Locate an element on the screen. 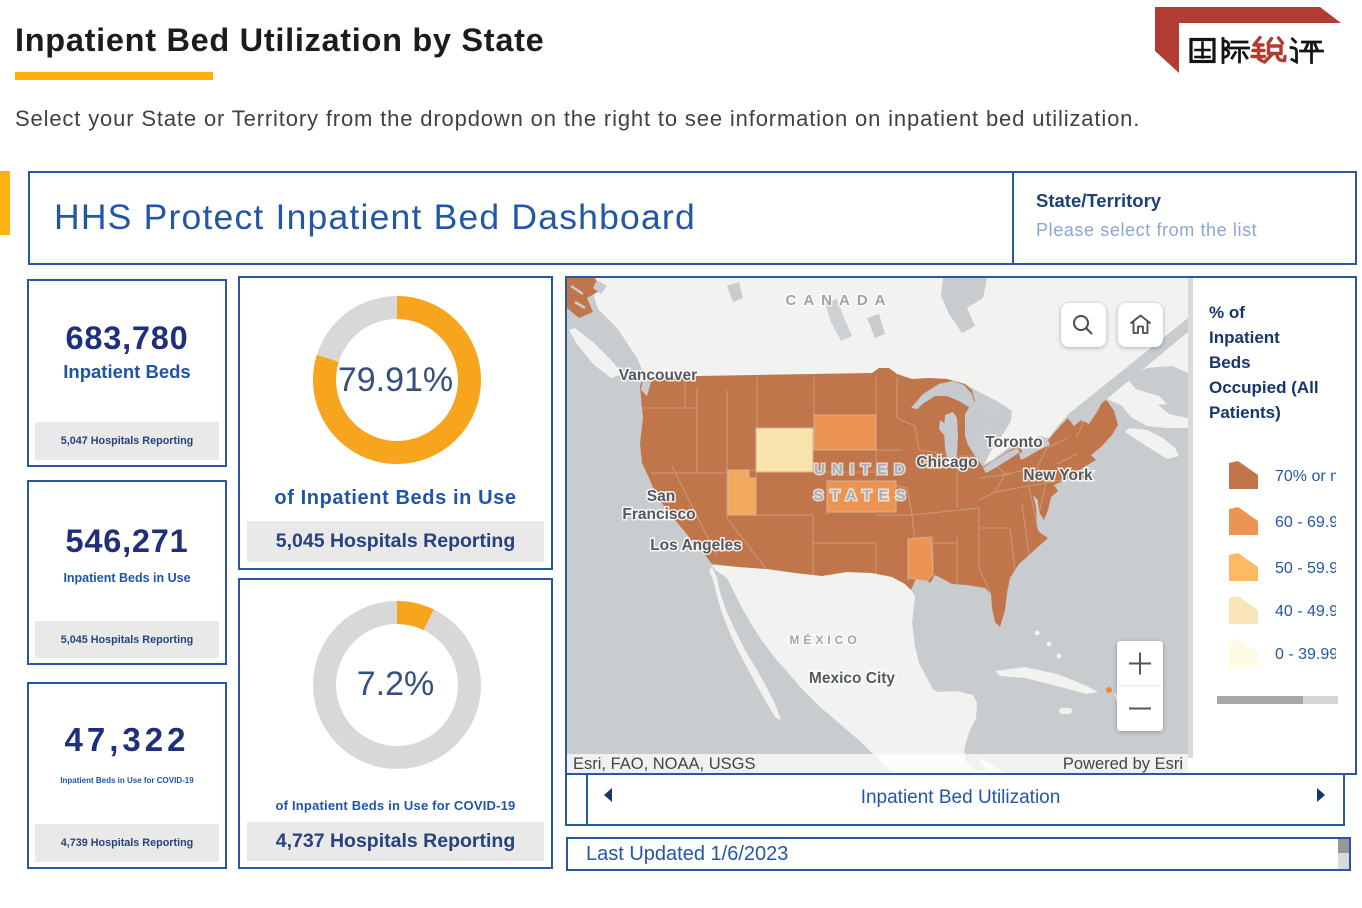 The image size is (1362, 908). svg-text: Chicago is located at coordinates (946, 462).